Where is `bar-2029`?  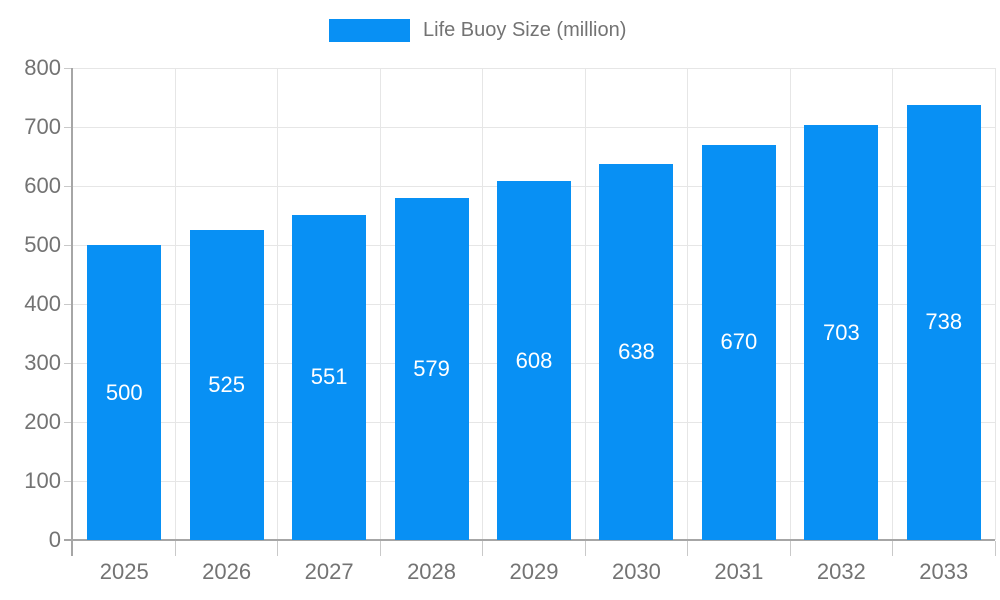 bar-2029 is located at coordinates (534, 360).